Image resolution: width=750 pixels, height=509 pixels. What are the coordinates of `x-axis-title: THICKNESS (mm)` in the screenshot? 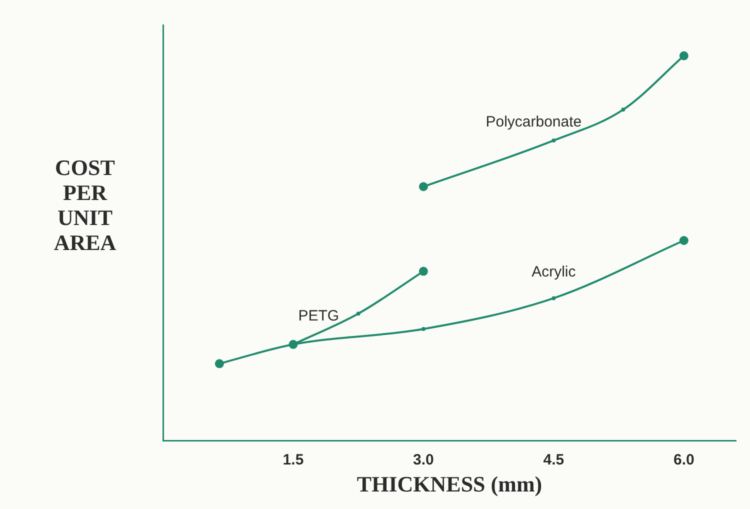 It's located at (449, 483).